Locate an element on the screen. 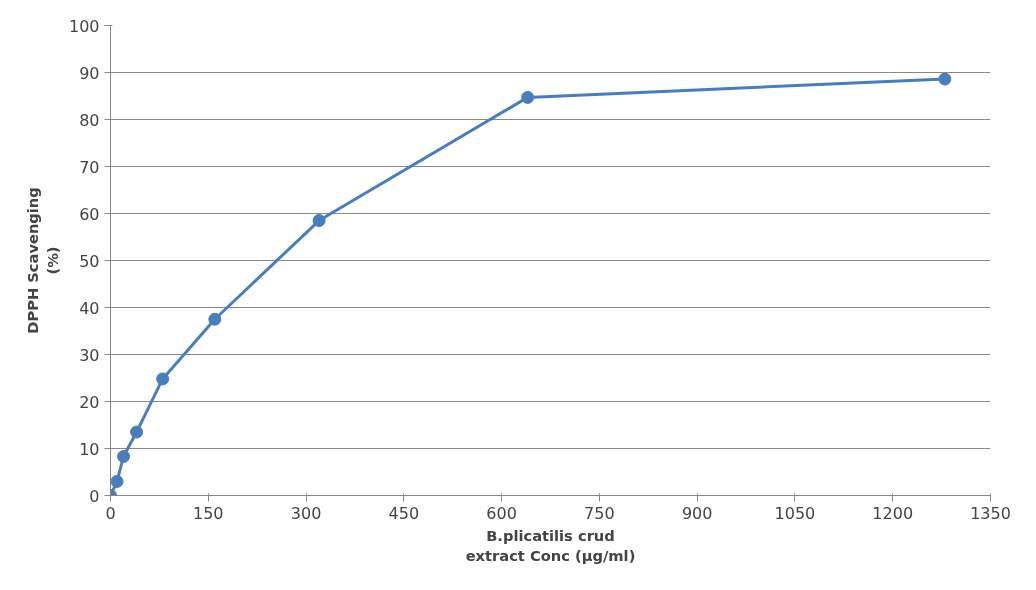 Image resolution: width=1036 pixels, height=590 pixels. x-tick-label: 600 is located at coordinates (501, 513).